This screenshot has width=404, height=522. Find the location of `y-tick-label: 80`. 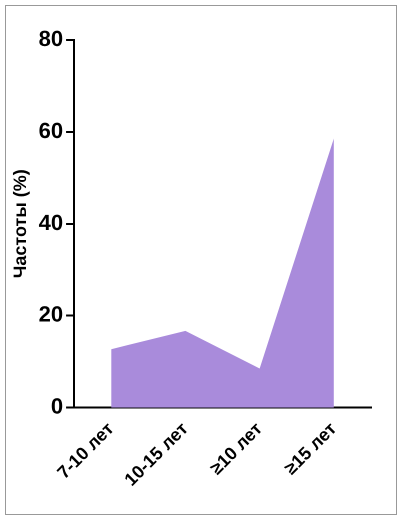

y-tick-label: 80 is located at coordinates (51, 39).